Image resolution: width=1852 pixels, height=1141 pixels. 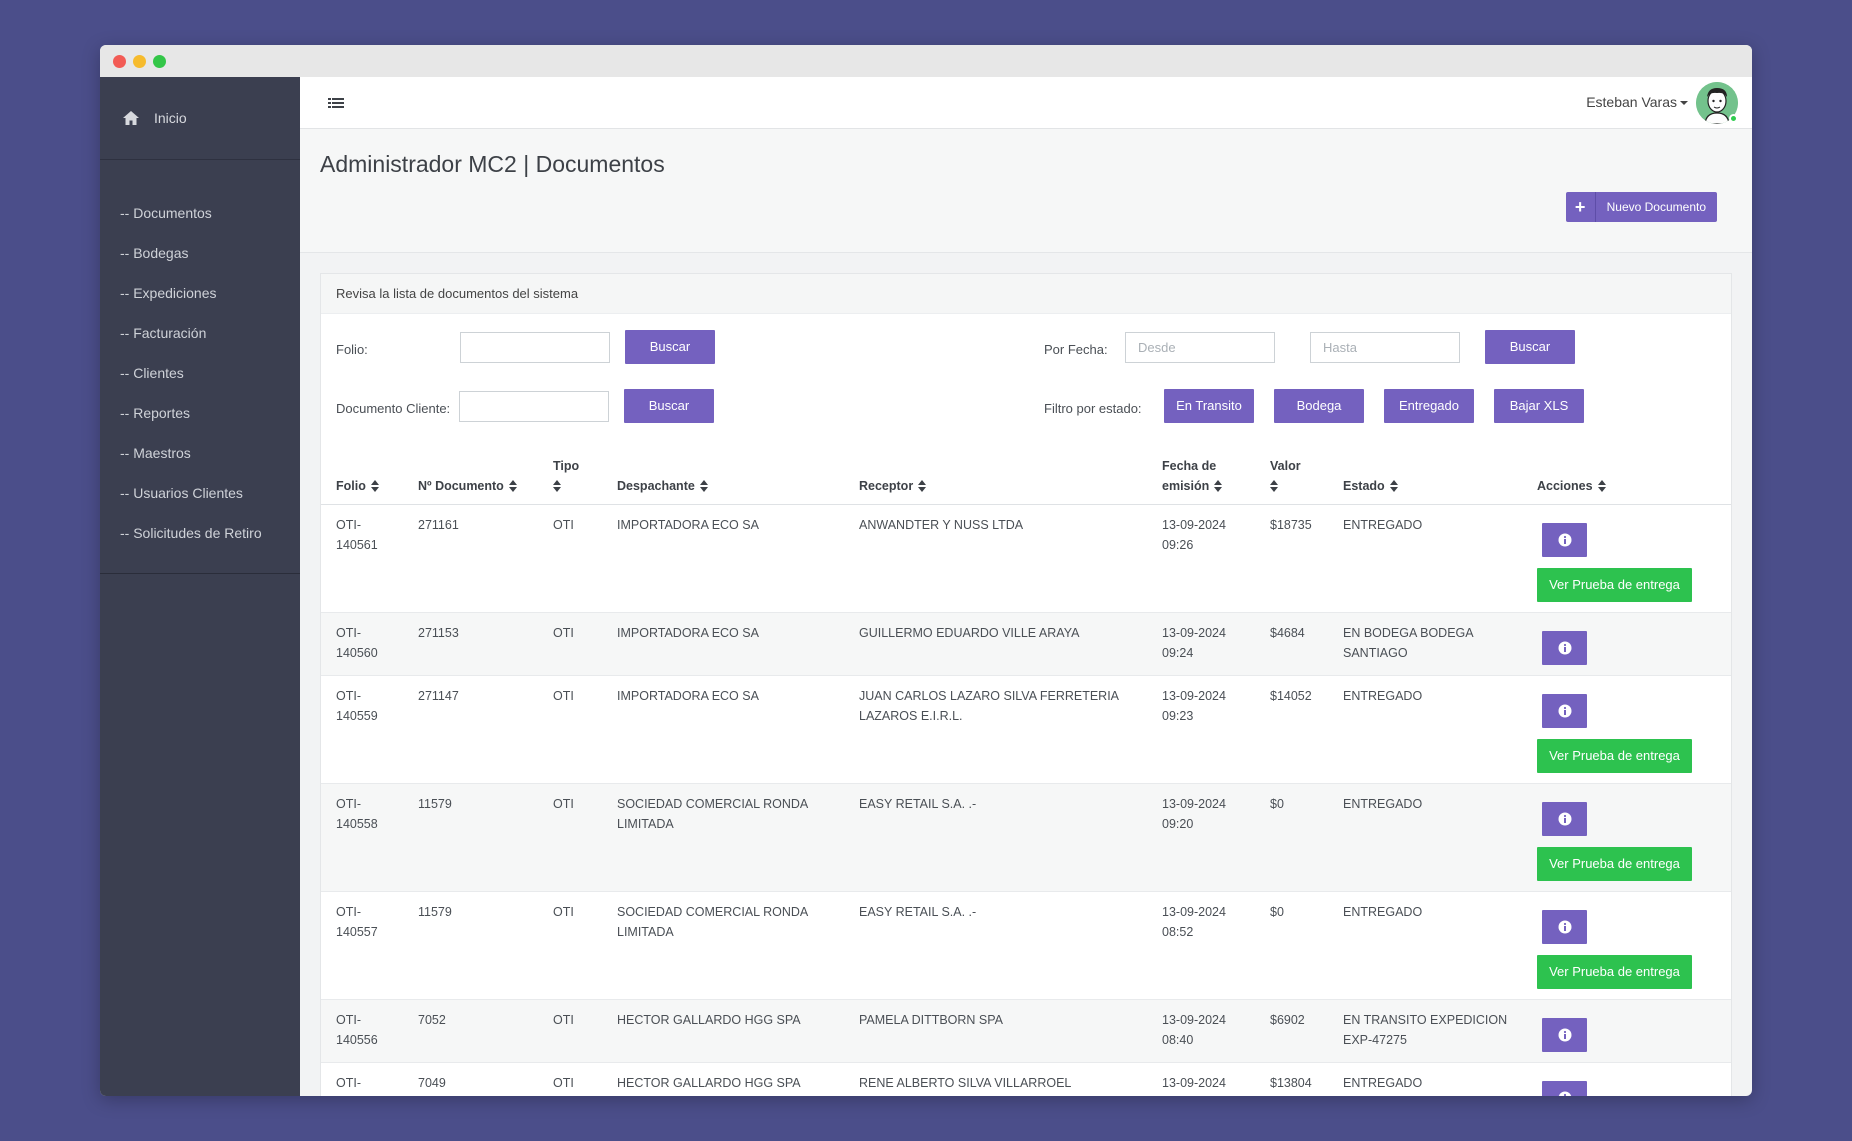 I want to click on new-document-button: + Nuevo Documento, so click(x=1641, y=207).